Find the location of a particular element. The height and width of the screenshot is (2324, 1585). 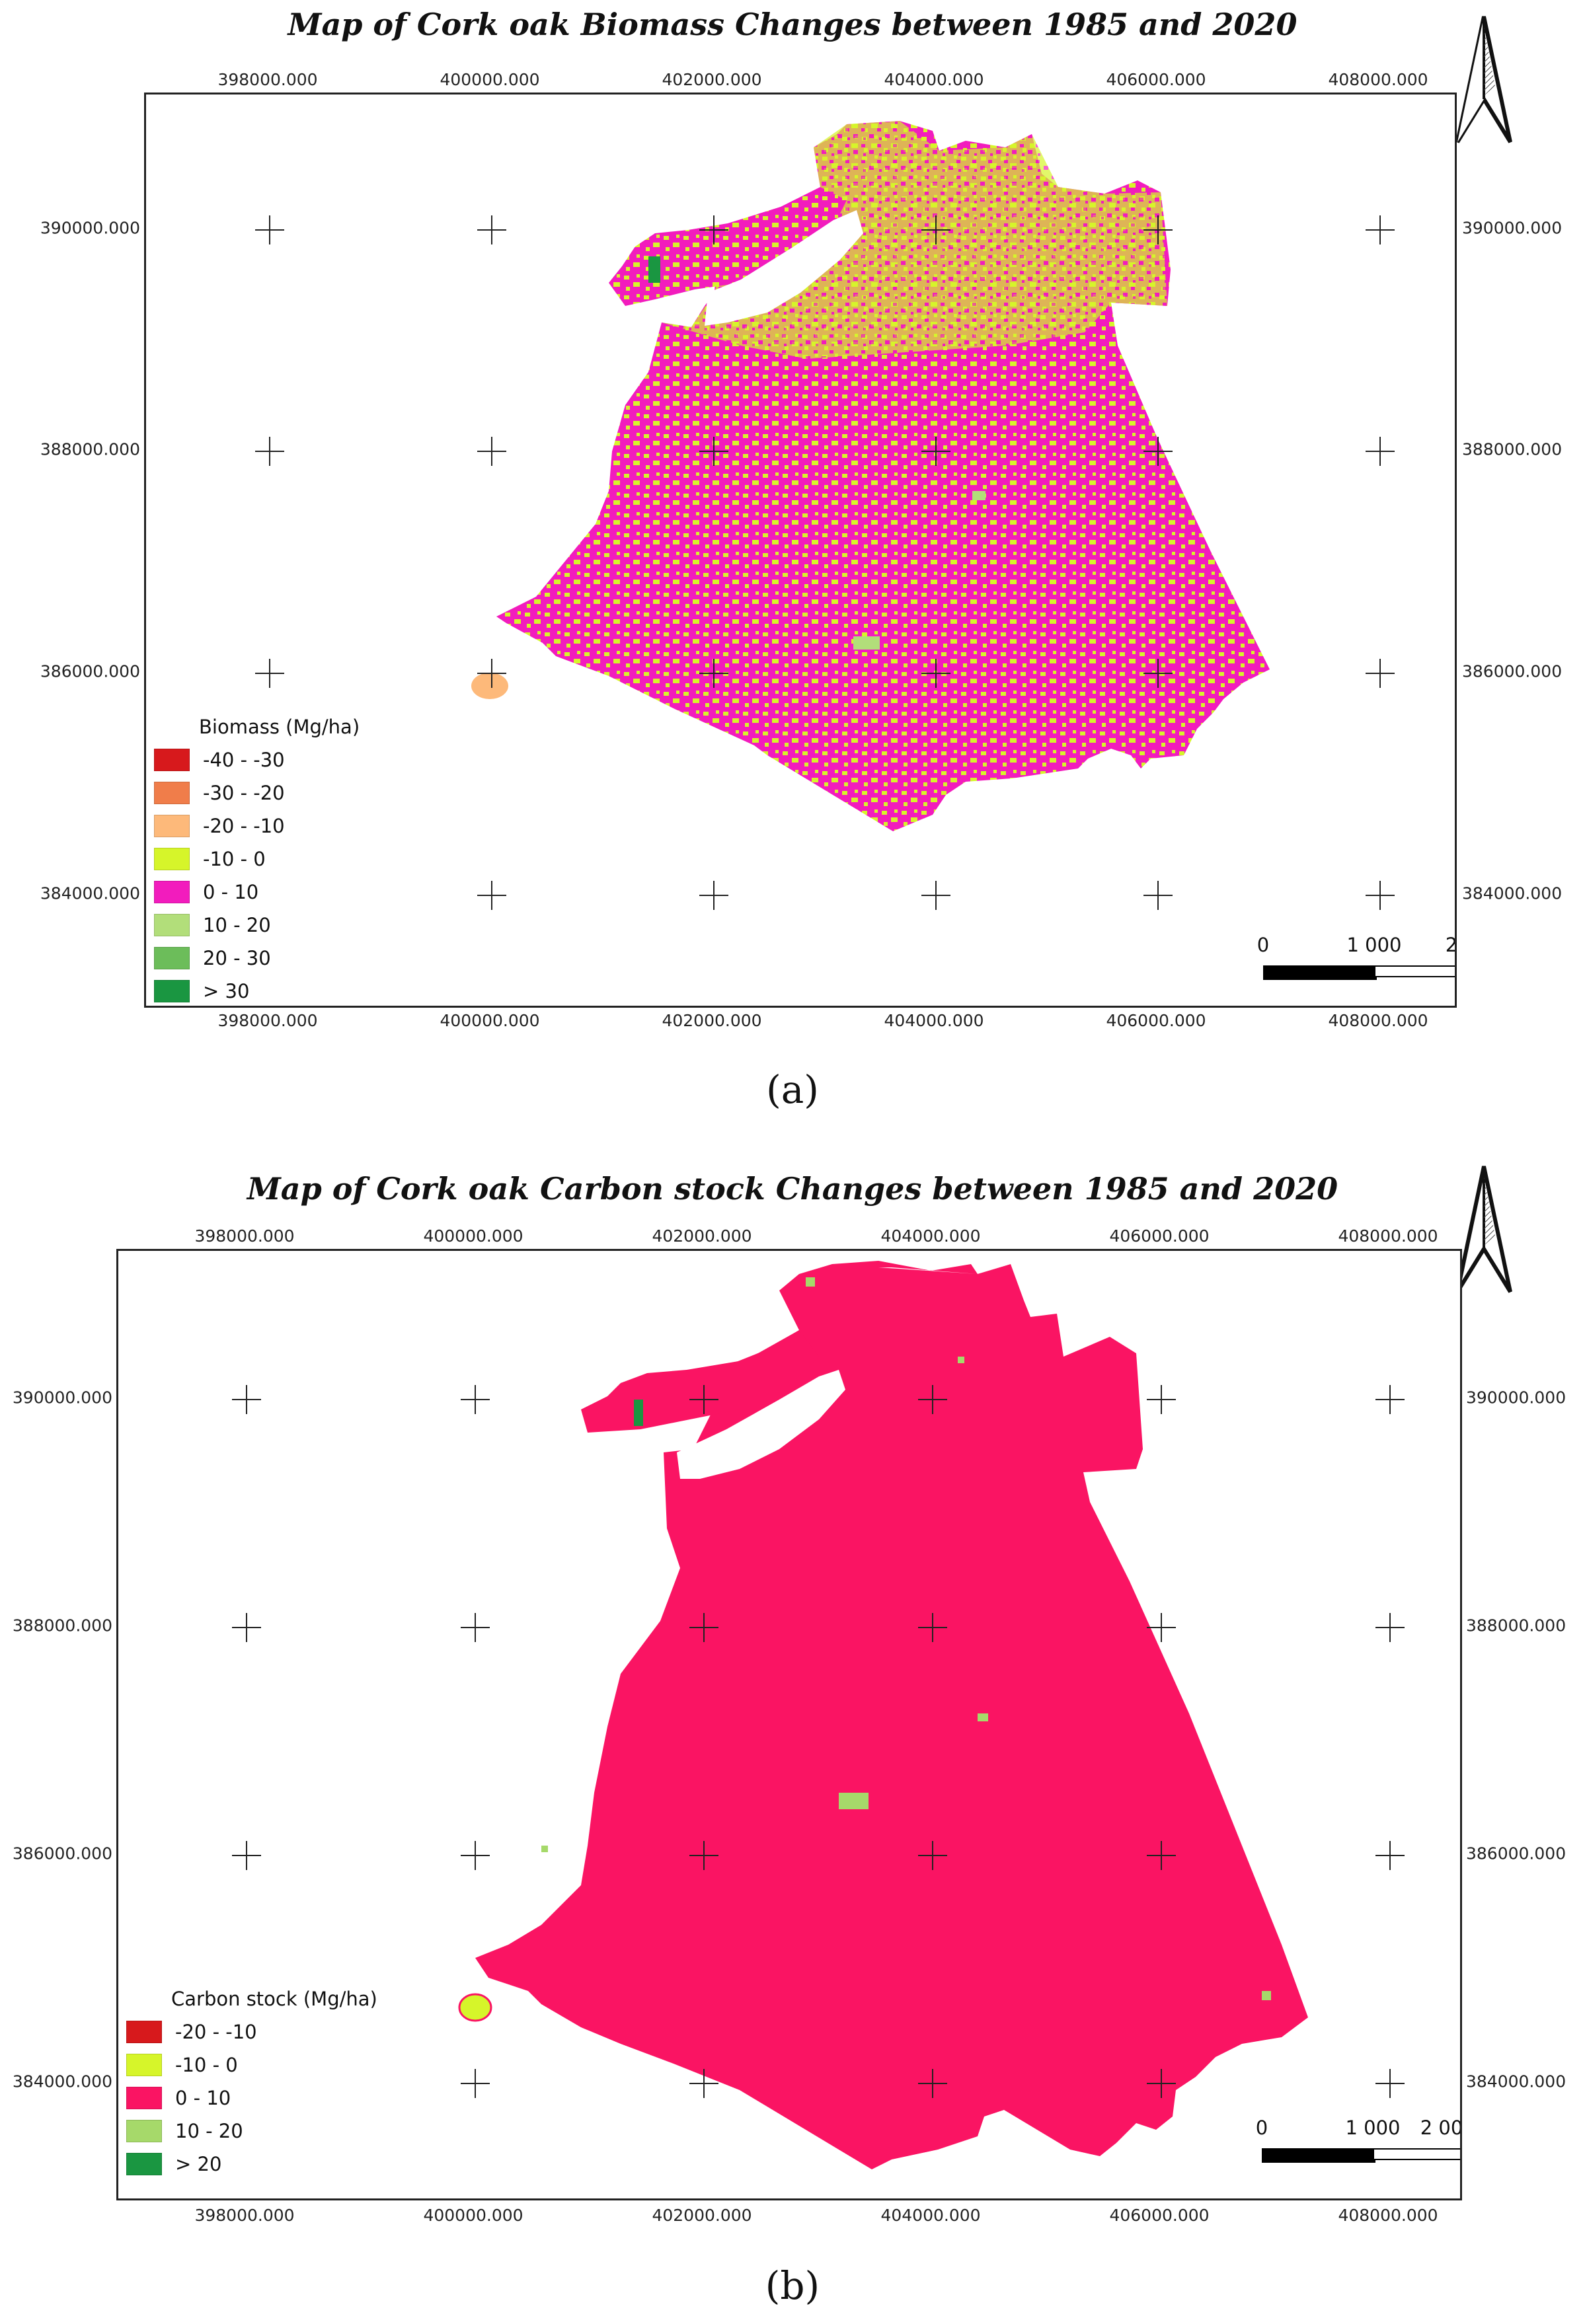

north-arrow-icon is located at coordinates (1484, 1229).